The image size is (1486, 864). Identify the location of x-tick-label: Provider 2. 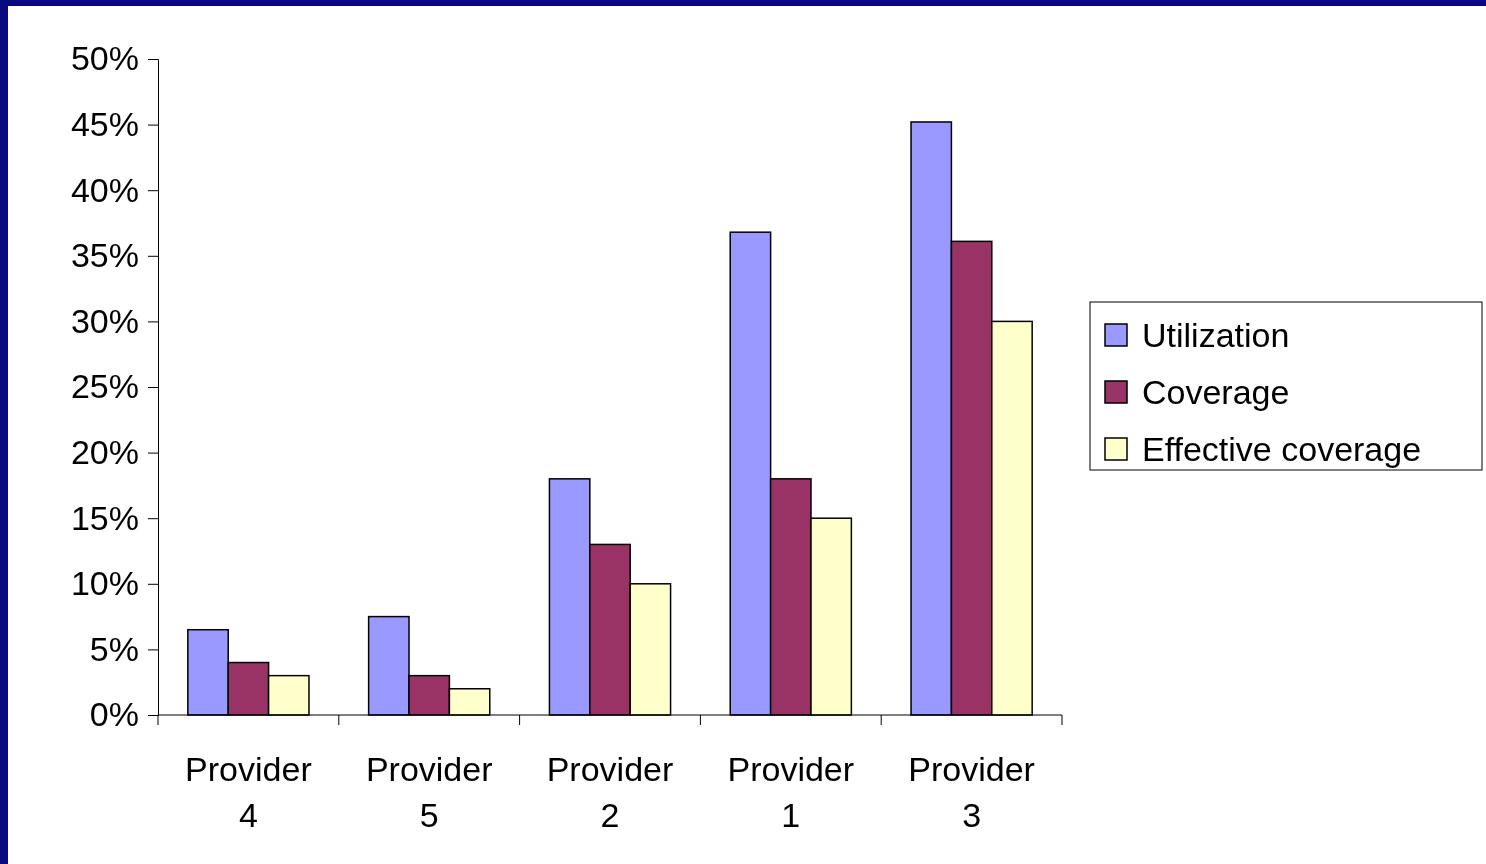
(610, 792).